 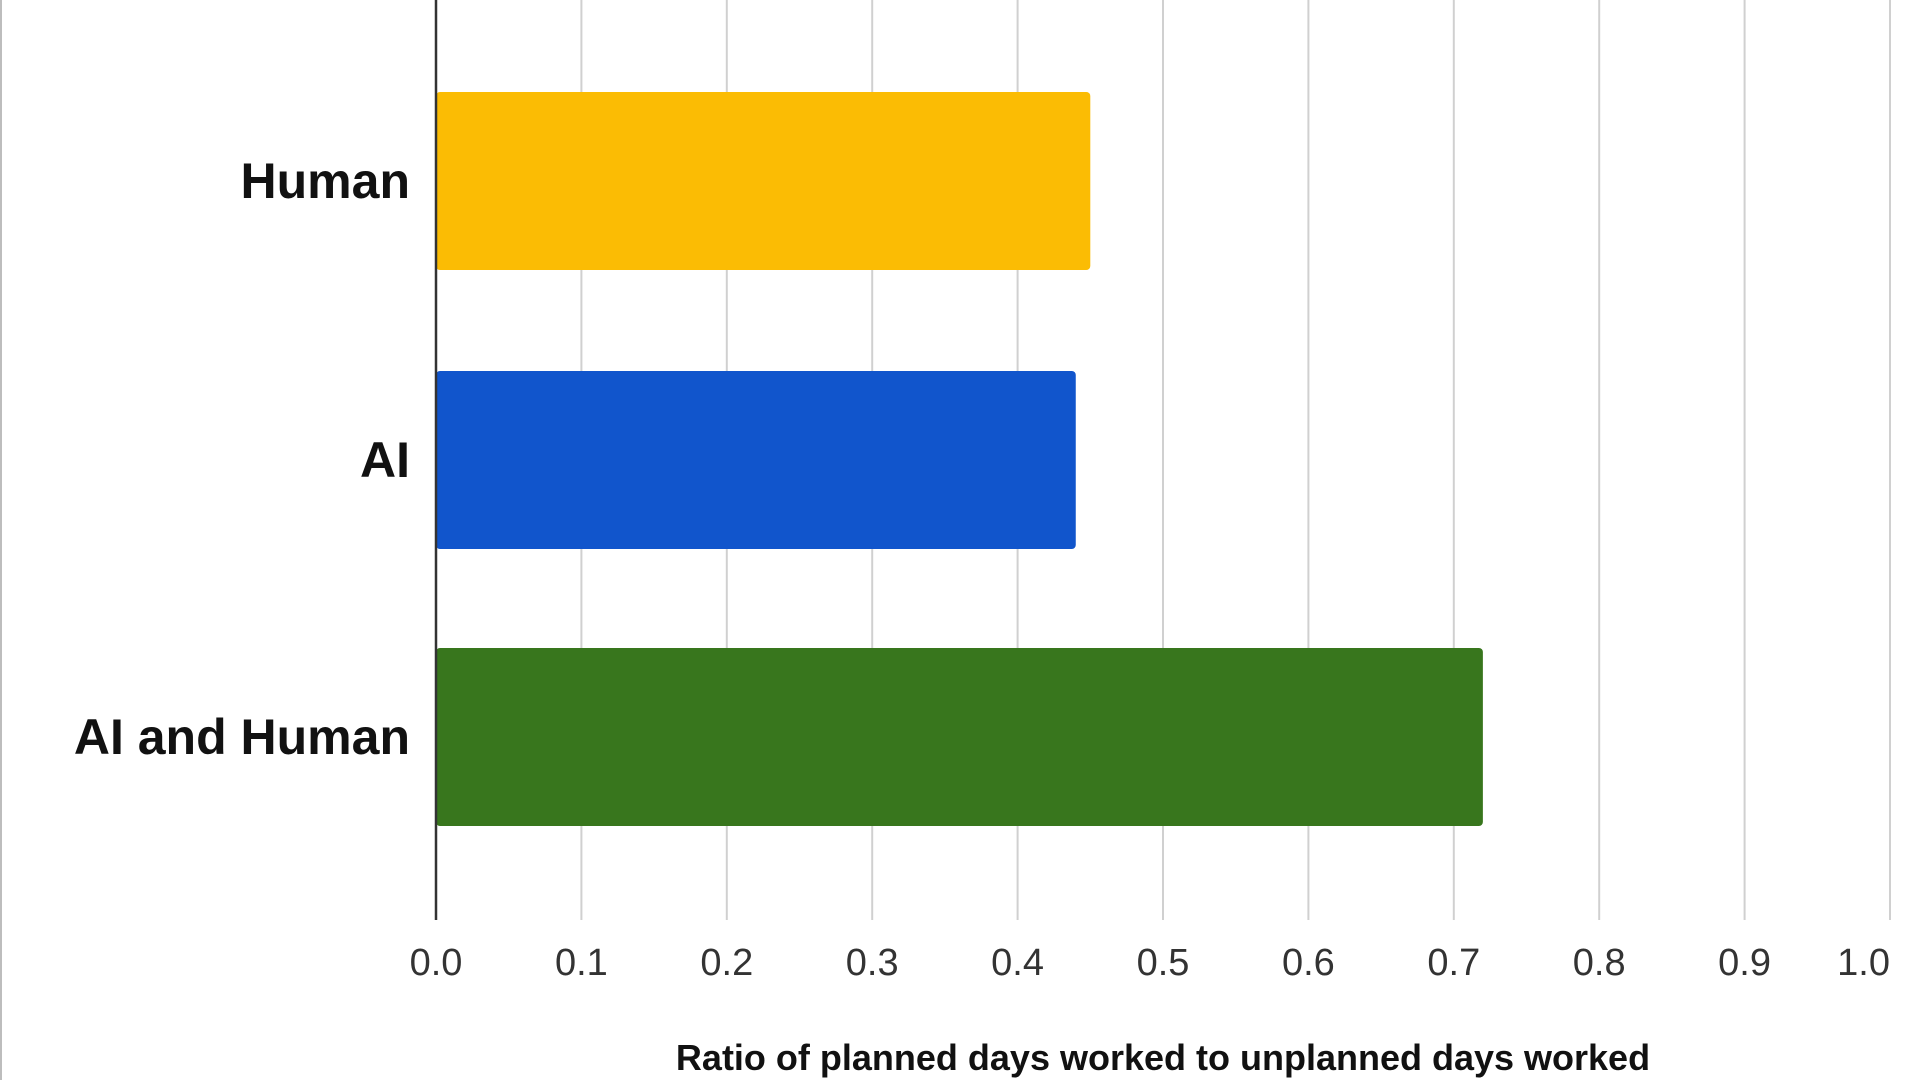 What do you see at coordinates (1453, 963) in the screenshot?
I see `x-tick-label-0-7: 0.7` at bounding box center [1453, 963].